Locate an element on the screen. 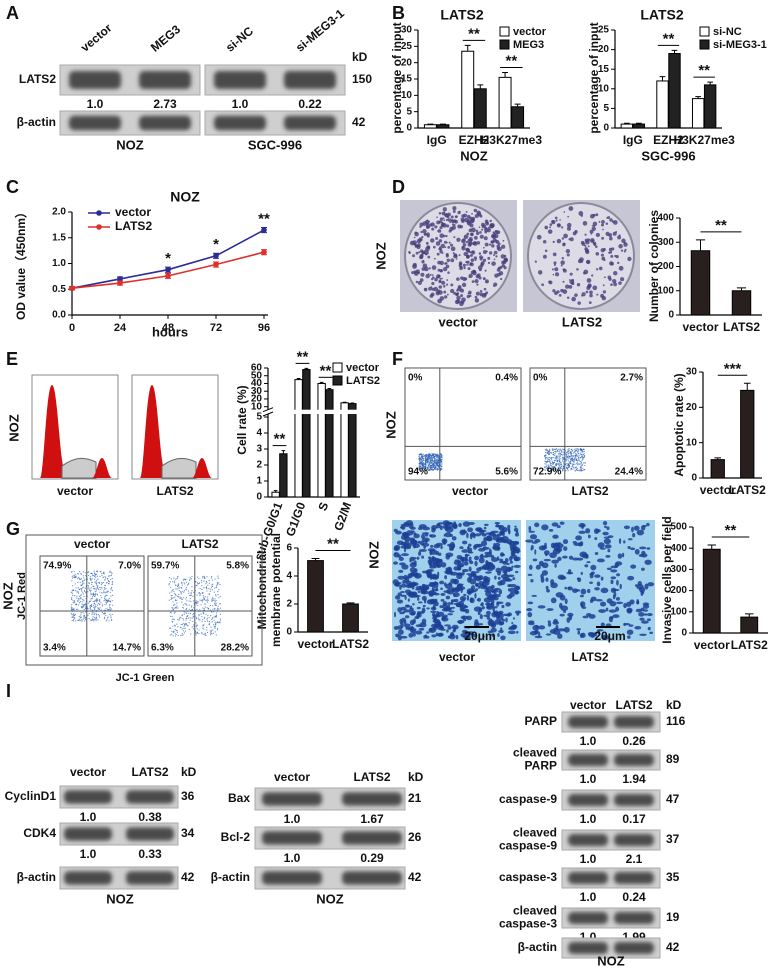 This screenshot has width=779, height=969. cell-line: NOZ is located at coordinates (130, 144).